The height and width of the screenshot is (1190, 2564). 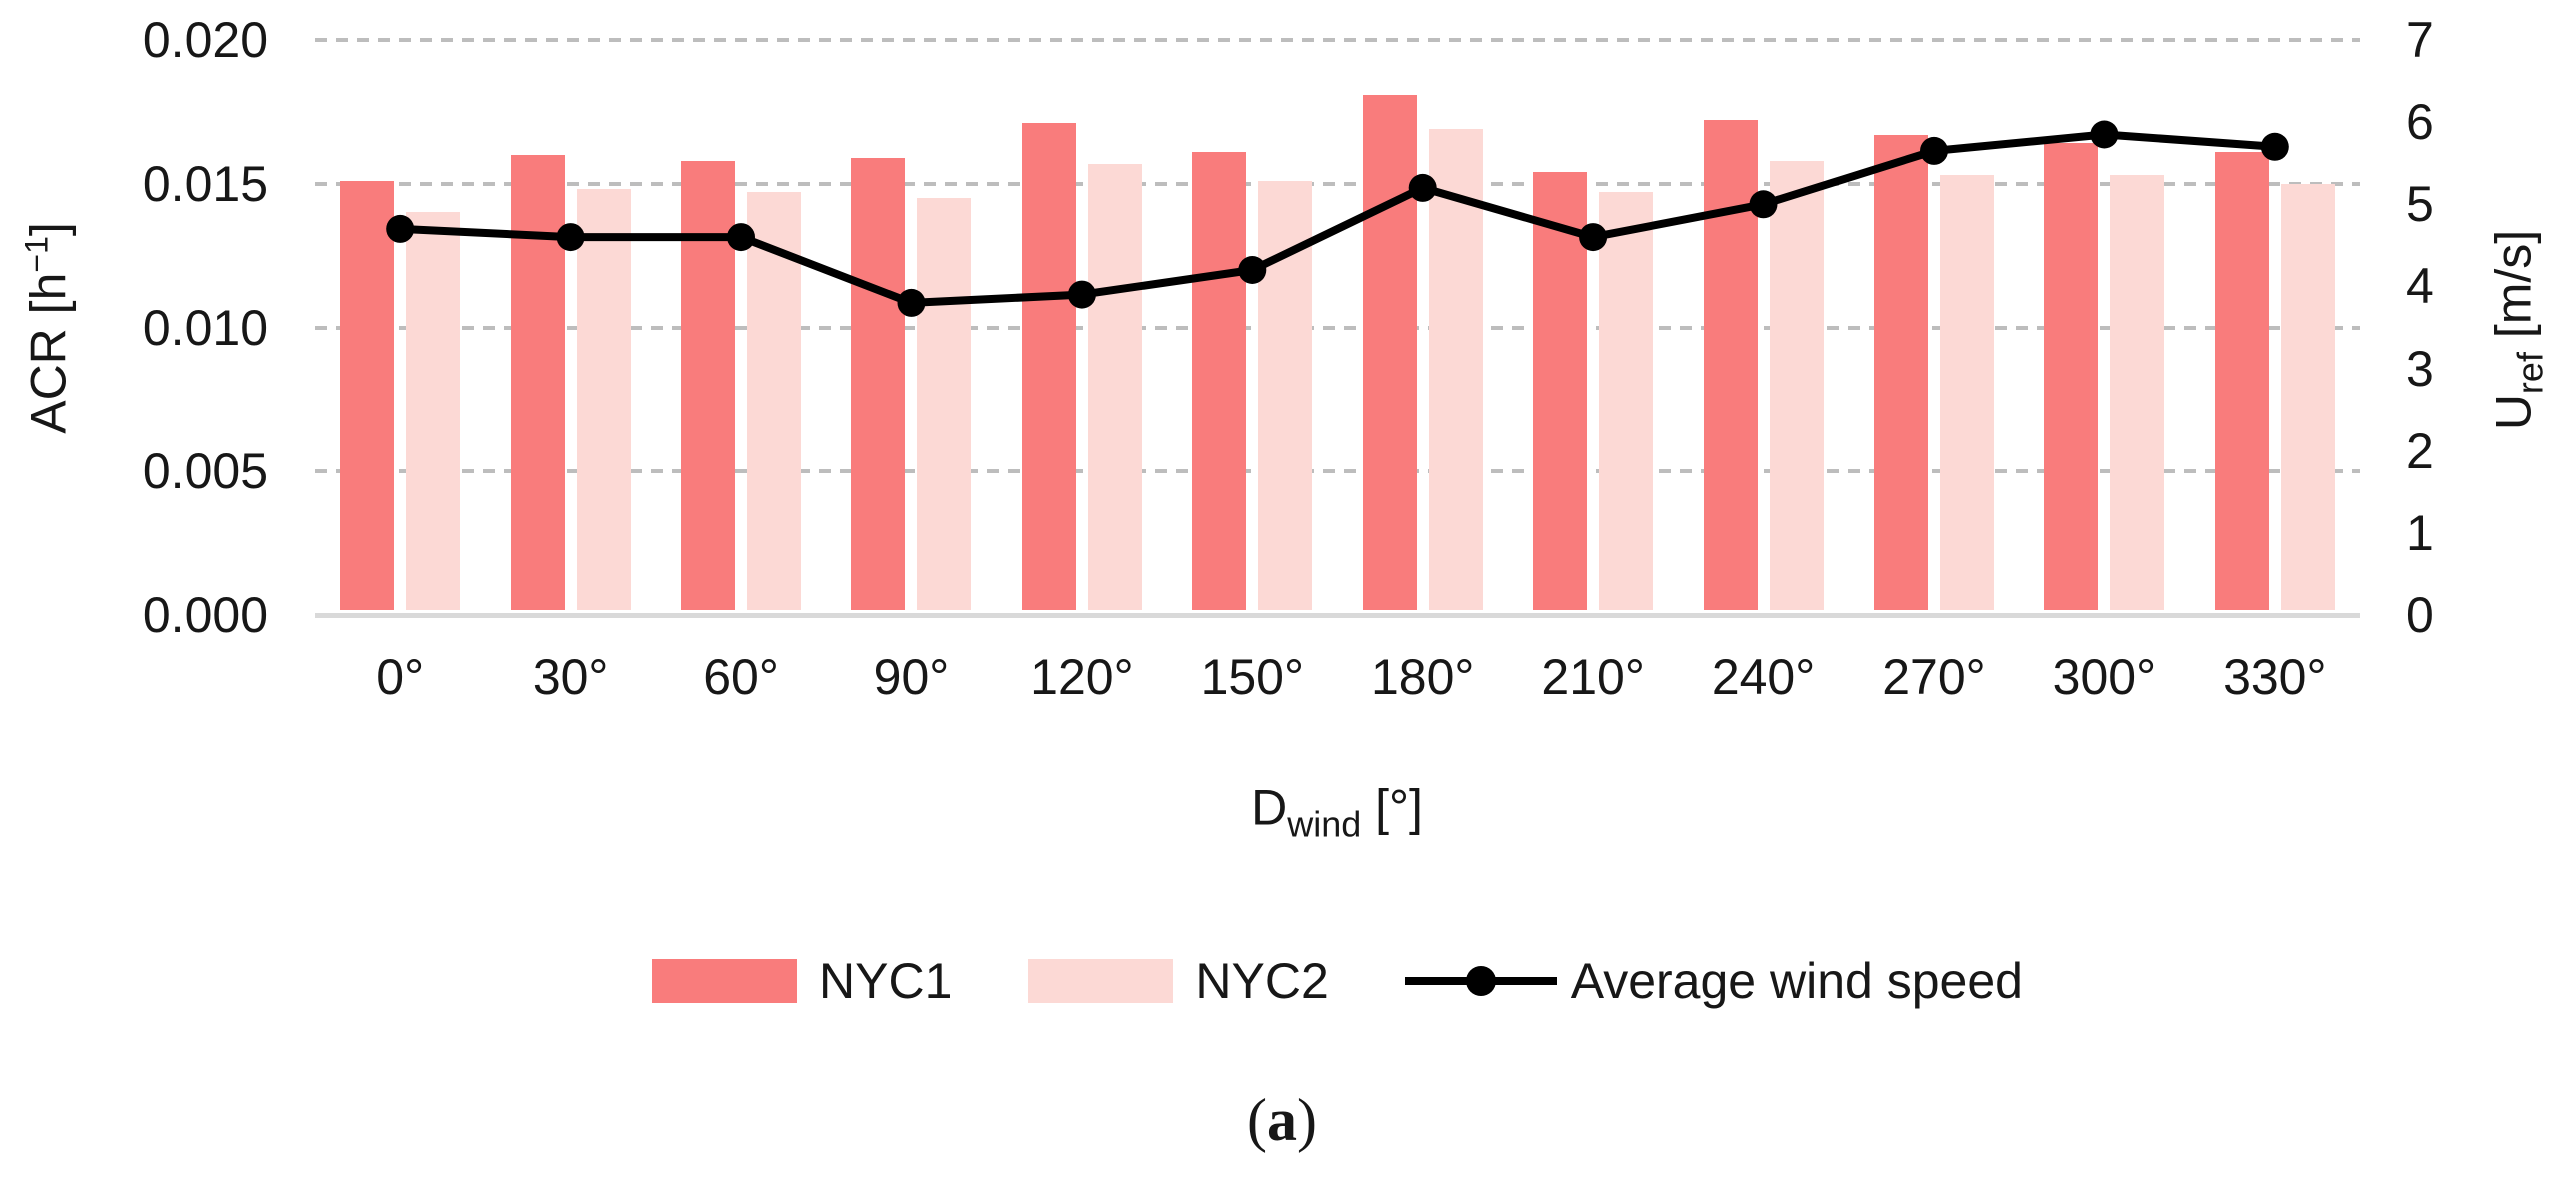 I want to click on wind-speed-line-layer, so click(x=1337, y=218).